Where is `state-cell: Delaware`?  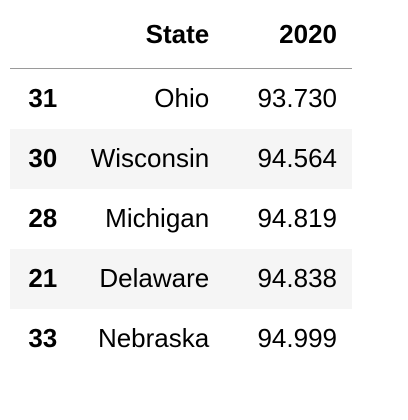
state-cell: Delaware is located at coordinates (154, 278).